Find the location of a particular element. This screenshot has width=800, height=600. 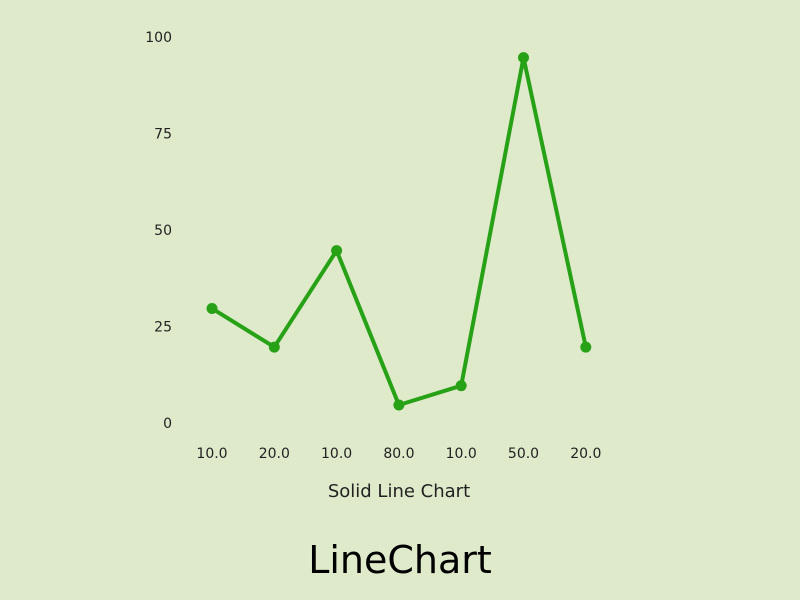

x-axis-label: Solid Line Chart is located at coordinates (399, 491).